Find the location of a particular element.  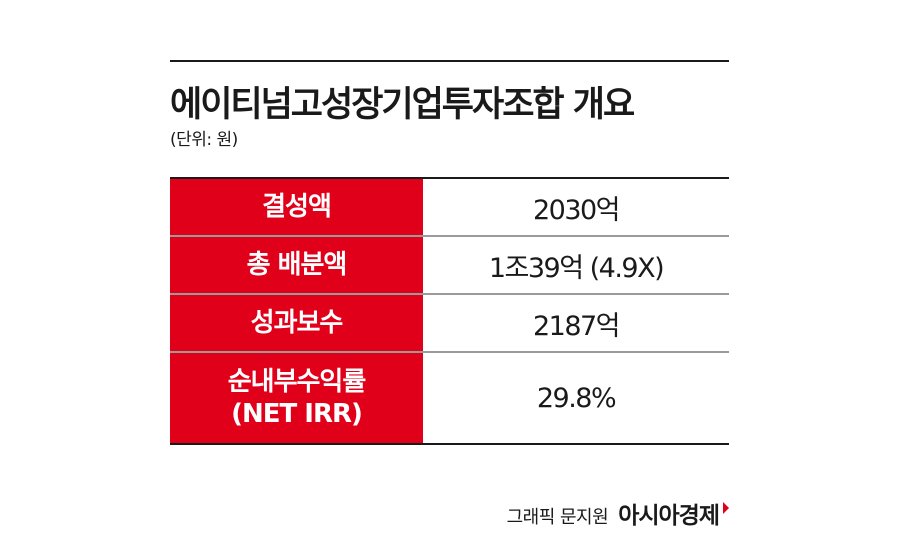

unit-note: (단위: 원) is located at coordinates (204, 140).